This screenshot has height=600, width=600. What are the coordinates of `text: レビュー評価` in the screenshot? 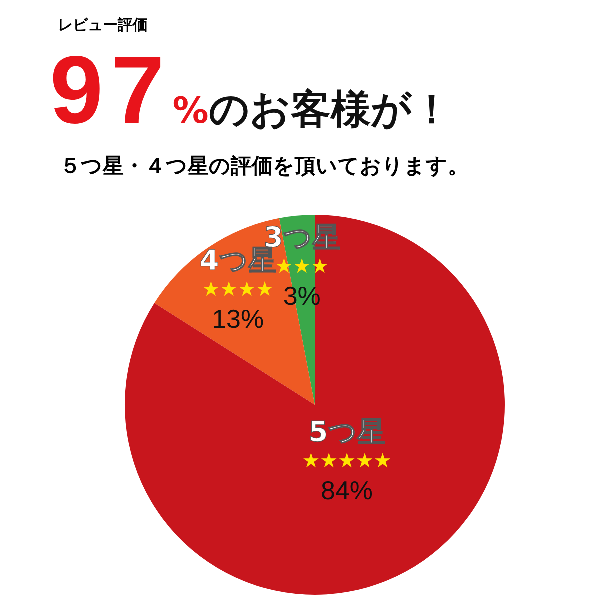 It's located at (103, 25).